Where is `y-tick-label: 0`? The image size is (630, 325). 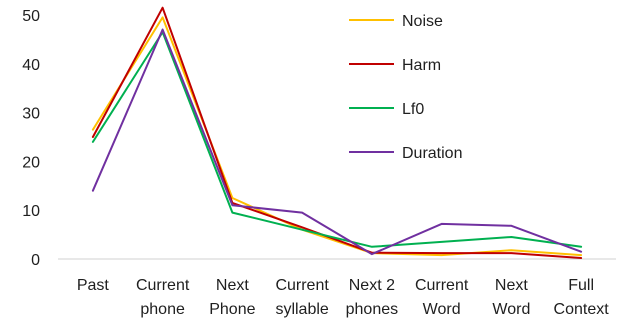 y-tick-label: 0 is located at coordinates (35, 260).